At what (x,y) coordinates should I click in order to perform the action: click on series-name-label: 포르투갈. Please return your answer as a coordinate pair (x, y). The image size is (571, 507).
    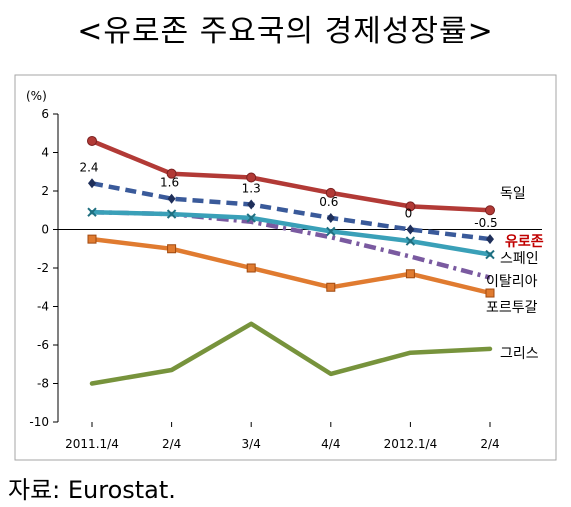
    Looking at the image, I should click on (512, 308).